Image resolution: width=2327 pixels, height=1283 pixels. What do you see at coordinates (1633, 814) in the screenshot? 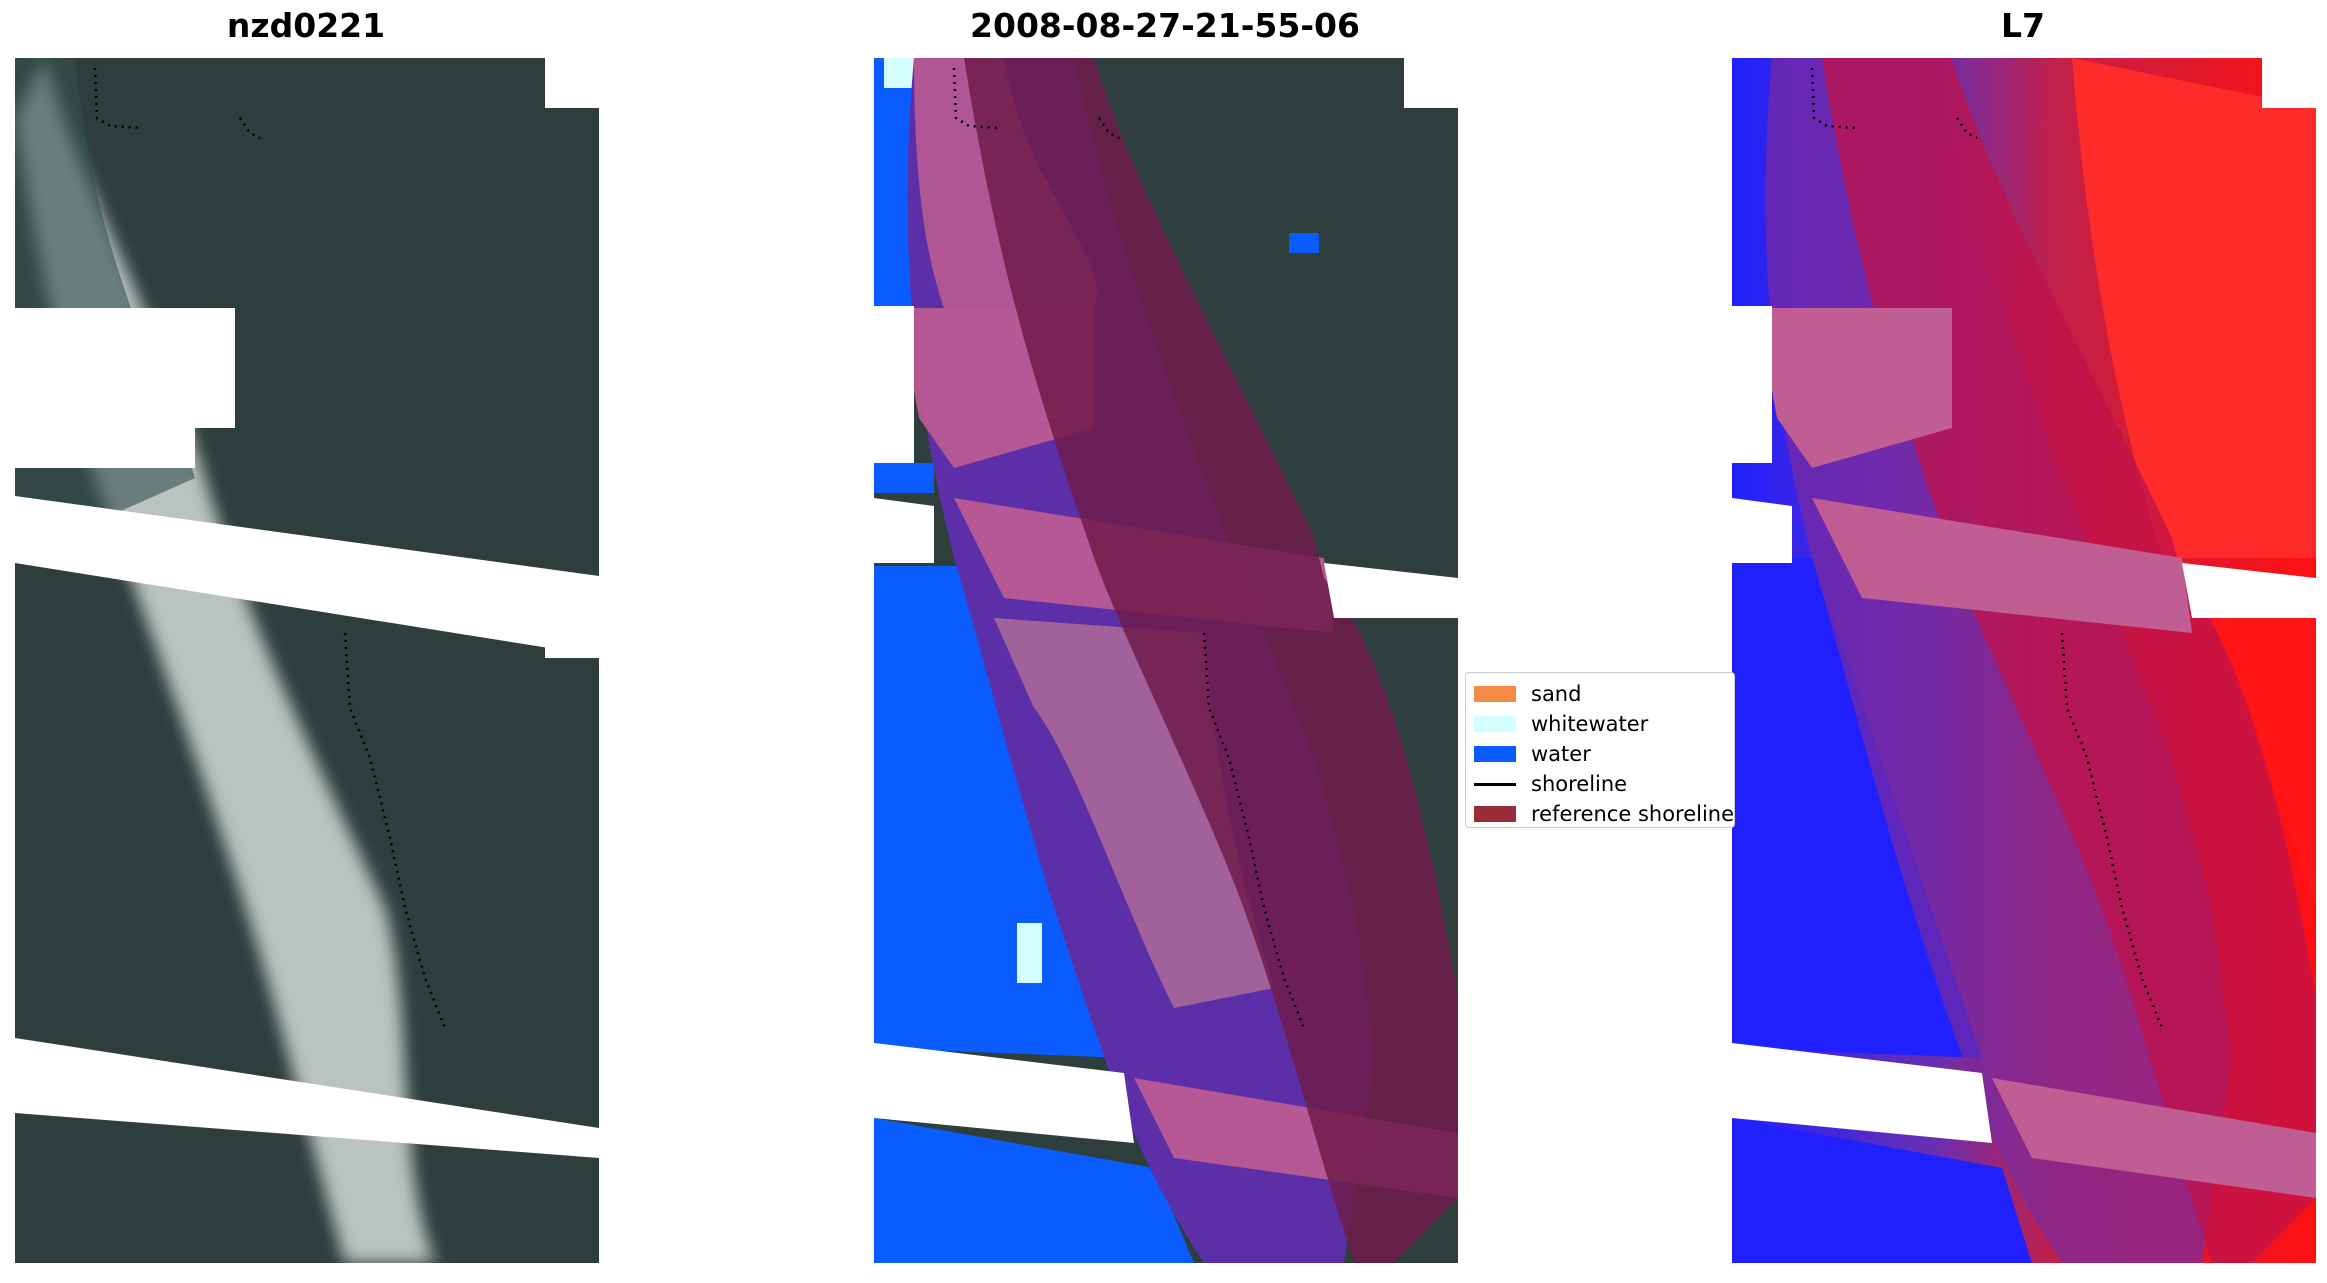
I see `legend-label-reference-shoreline: reference shoreline` at bounding box center [1633, 814].